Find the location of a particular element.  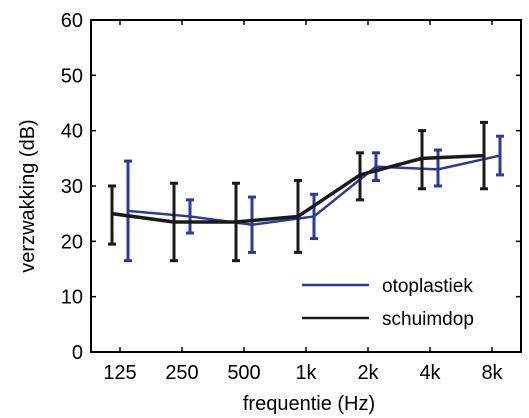

y-tick-label: 50 is located at coordinates (72, 76).